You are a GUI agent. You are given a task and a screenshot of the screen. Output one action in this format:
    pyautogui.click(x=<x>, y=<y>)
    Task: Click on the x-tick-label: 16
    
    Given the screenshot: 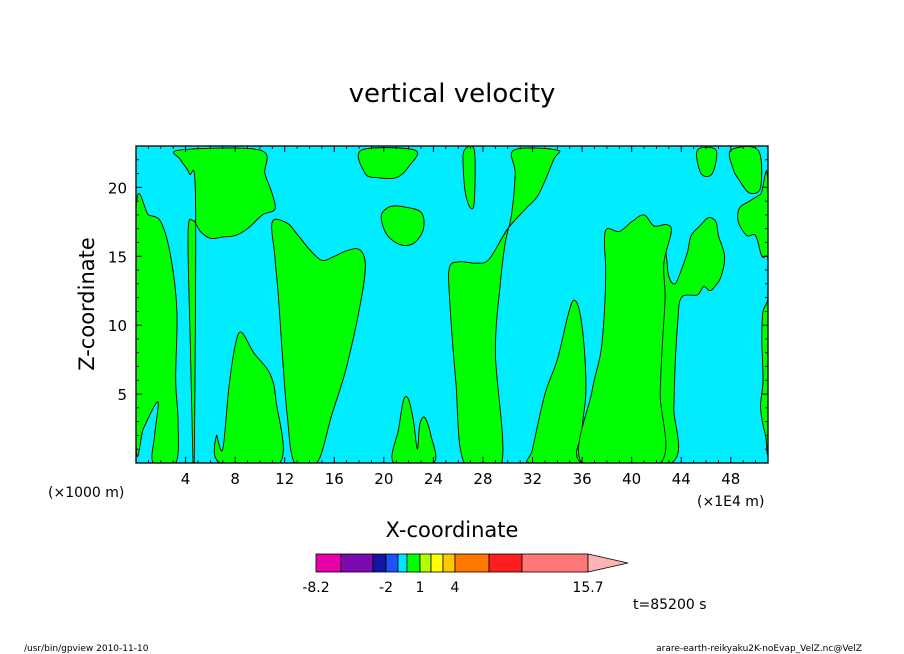 What is the action you would take?
    pyautogui.click(x=334, y=479)
    